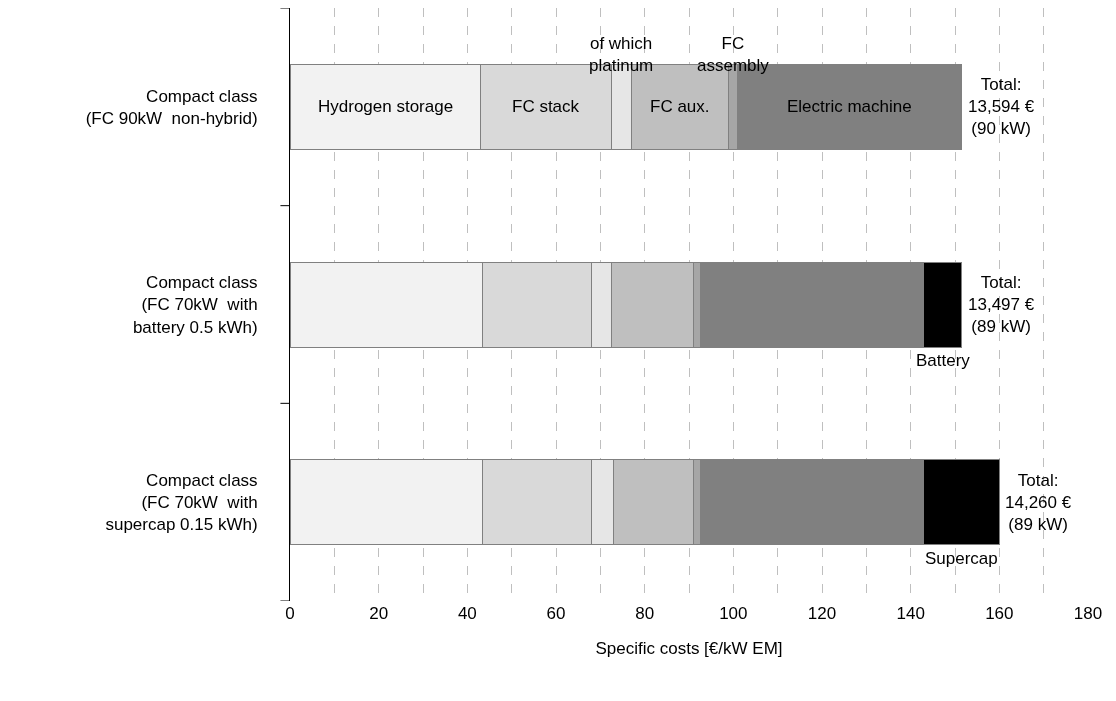  Describe the element at coordinates (1088, 613) in the screenshot. I see `x-tick-label: 180` at that location.